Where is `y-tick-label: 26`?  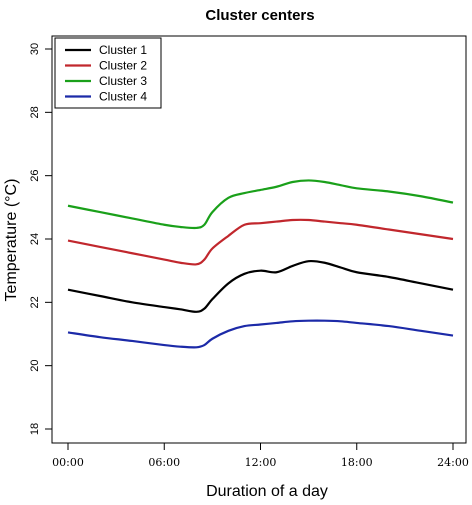
y-tick-label: 26 is located at coordinates (35, 176).